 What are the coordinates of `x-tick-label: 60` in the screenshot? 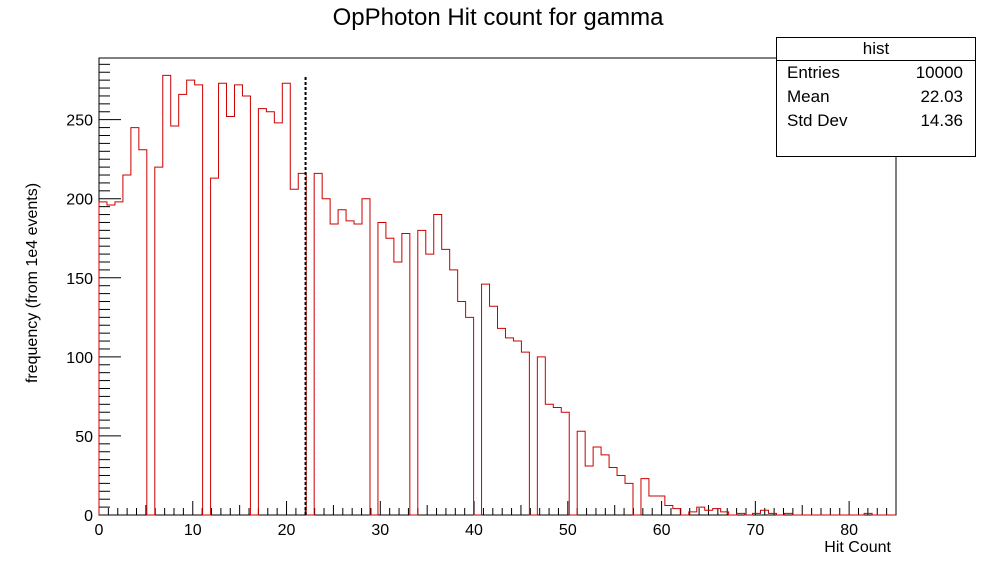 It's located at (662, 530).